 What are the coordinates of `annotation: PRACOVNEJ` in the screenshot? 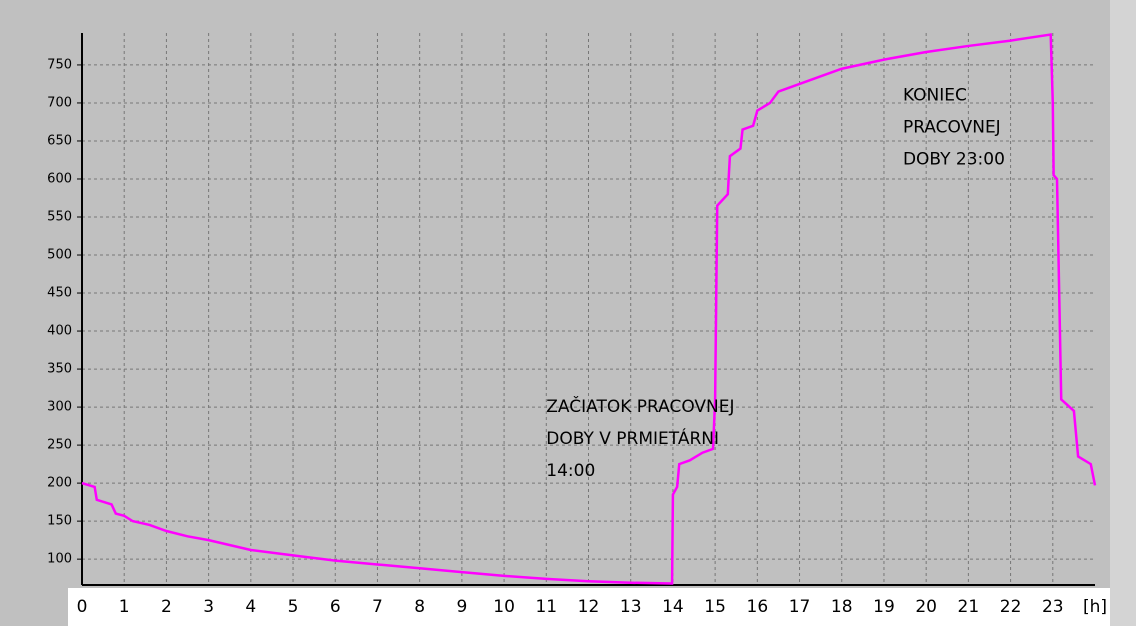 It's located at (952, 127).